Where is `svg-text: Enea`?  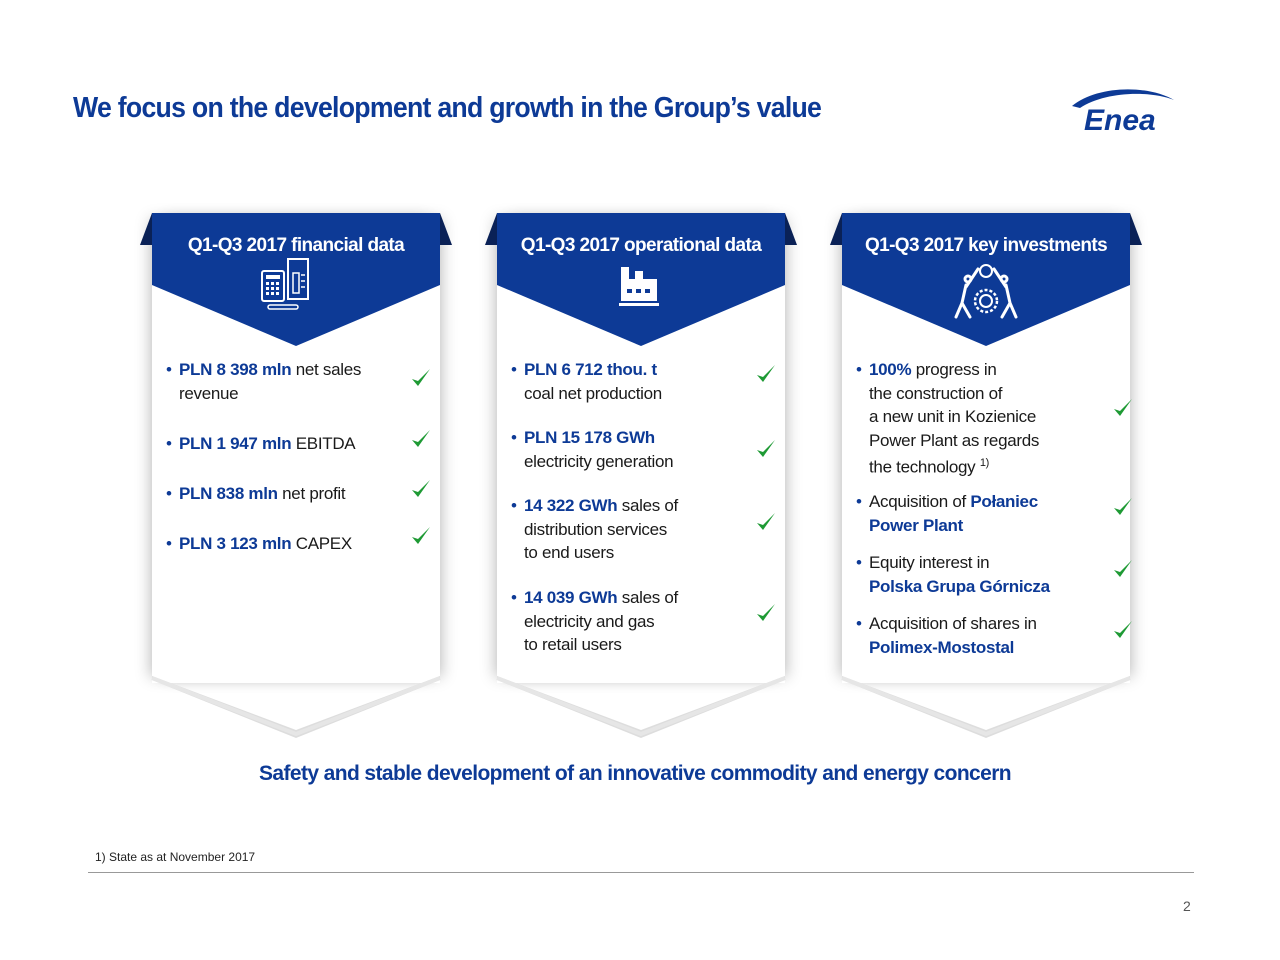 svg-text: Enea is located at coordinates (1120, 119).